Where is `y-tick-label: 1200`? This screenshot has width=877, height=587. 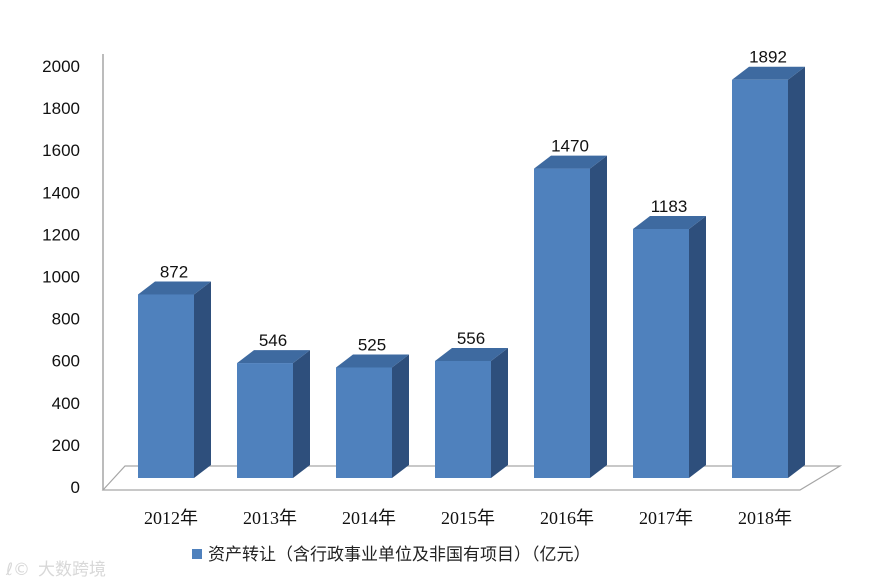
y-tick-label: 1200 is located at coordinates (61, 234).